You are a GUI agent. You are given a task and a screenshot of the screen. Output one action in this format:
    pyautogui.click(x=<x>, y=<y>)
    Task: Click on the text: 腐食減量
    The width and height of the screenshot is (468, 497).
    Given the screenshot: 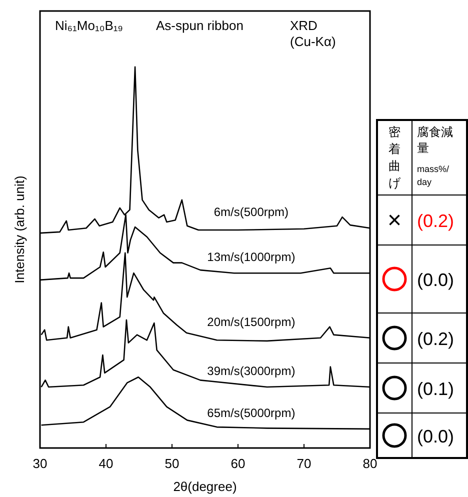 What is the action you would take?
    pyautogui.click(x=435, y=140)
    